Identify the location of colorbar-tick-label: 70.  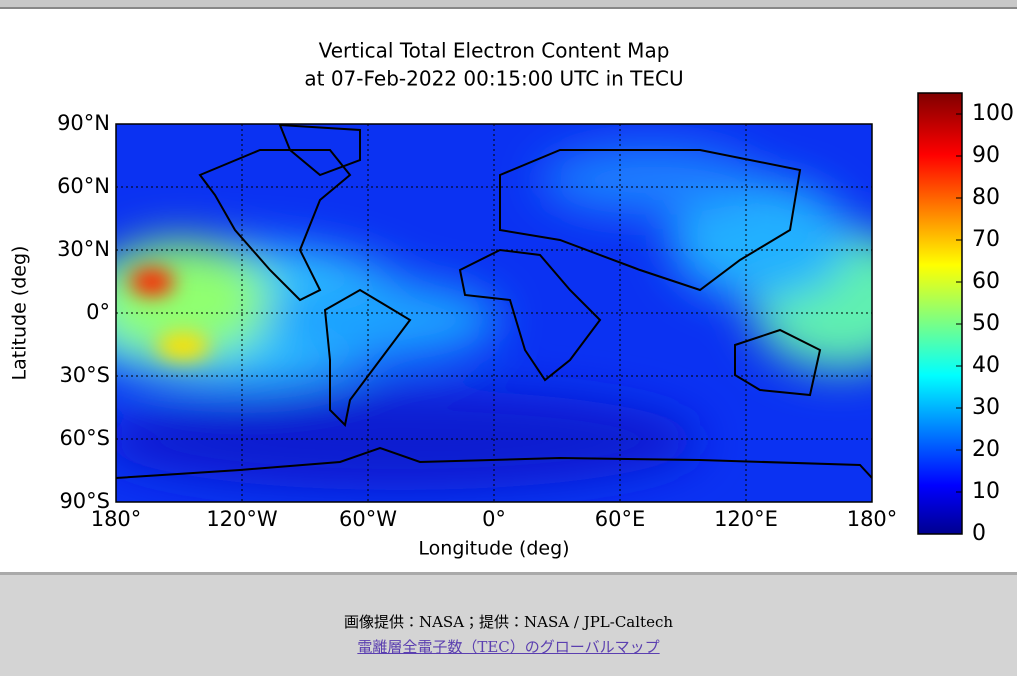
(986, 239).